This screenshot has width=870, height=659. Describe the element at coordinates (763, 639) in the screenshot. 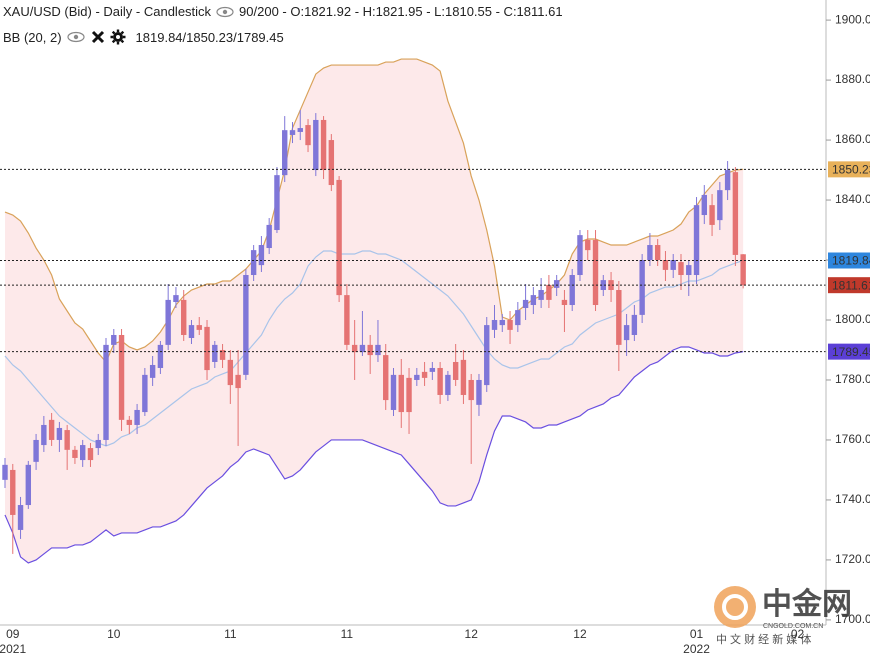

I see `watermark-slogan: 中 文 财 经 新 媒 体` at that location.